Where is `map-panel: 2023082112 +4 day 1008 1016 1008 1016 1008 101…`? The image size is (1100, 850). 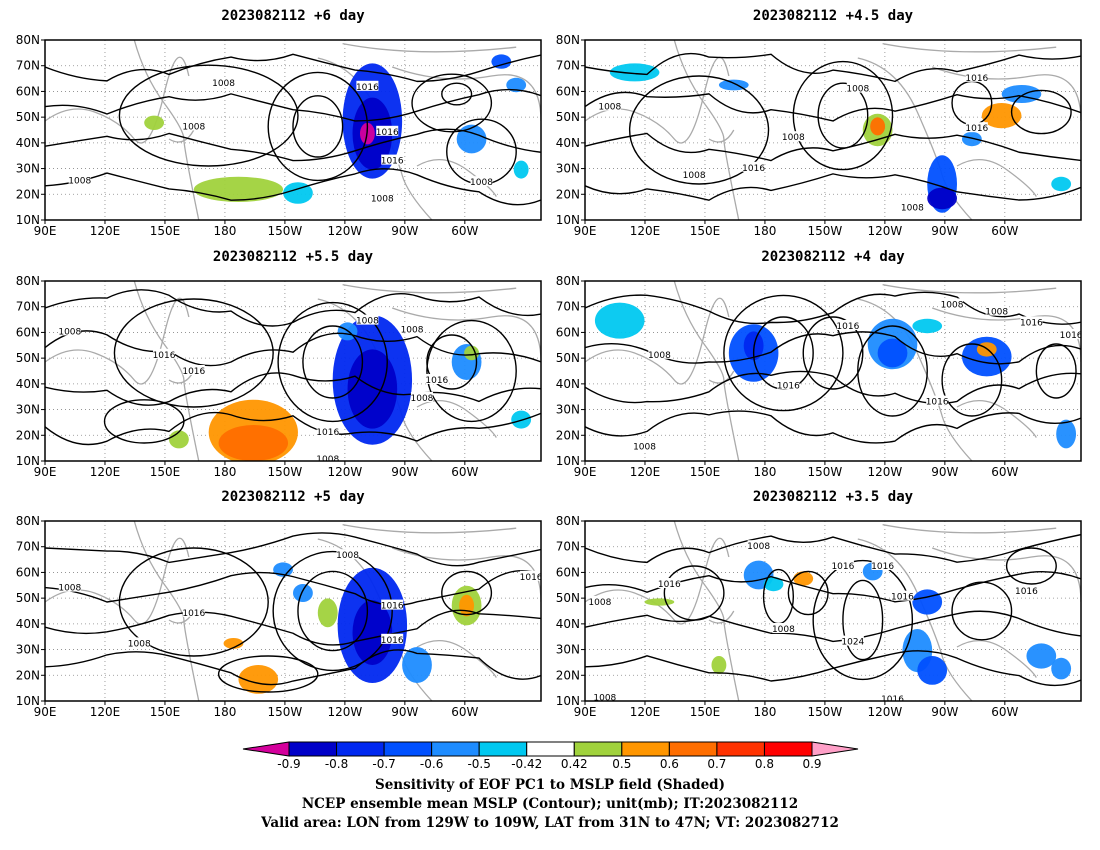 map-panel: 2023082112 +4 day 1008 1016 1008 1016 1008 101… is located at coordinates (819, 364).